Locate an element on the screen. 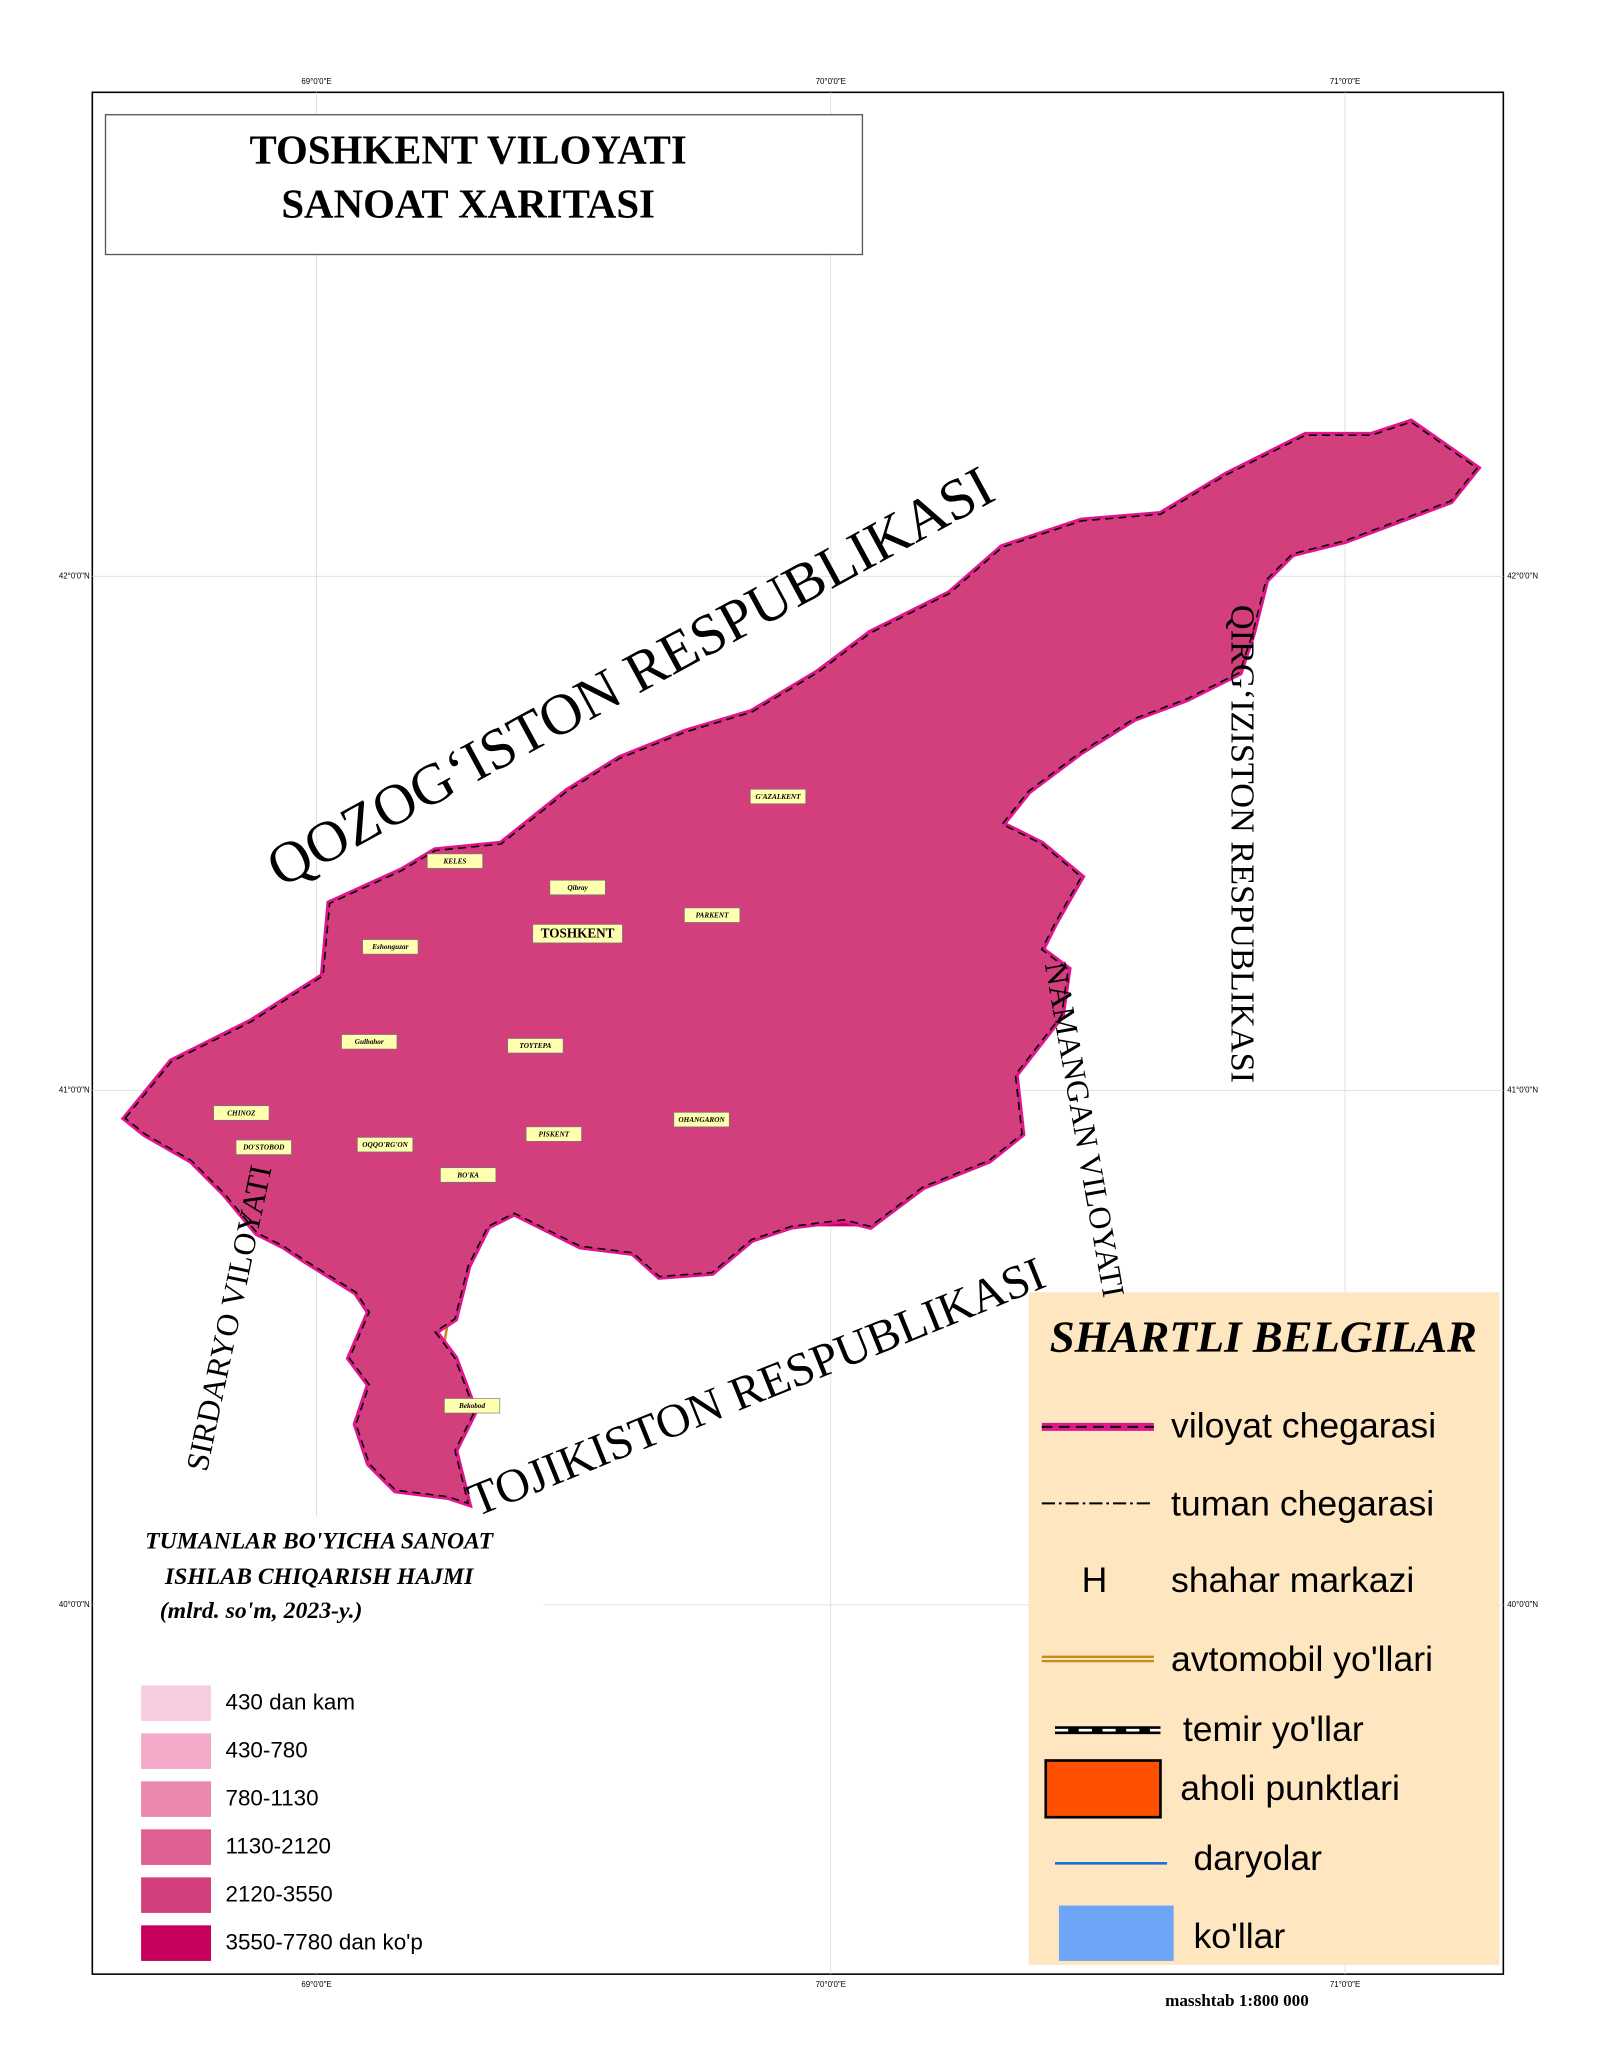 The width and height of the screenshot is (1600, 2070). map-scale: masshtab 1:800 000 is located at coordinates (1237, 2000).